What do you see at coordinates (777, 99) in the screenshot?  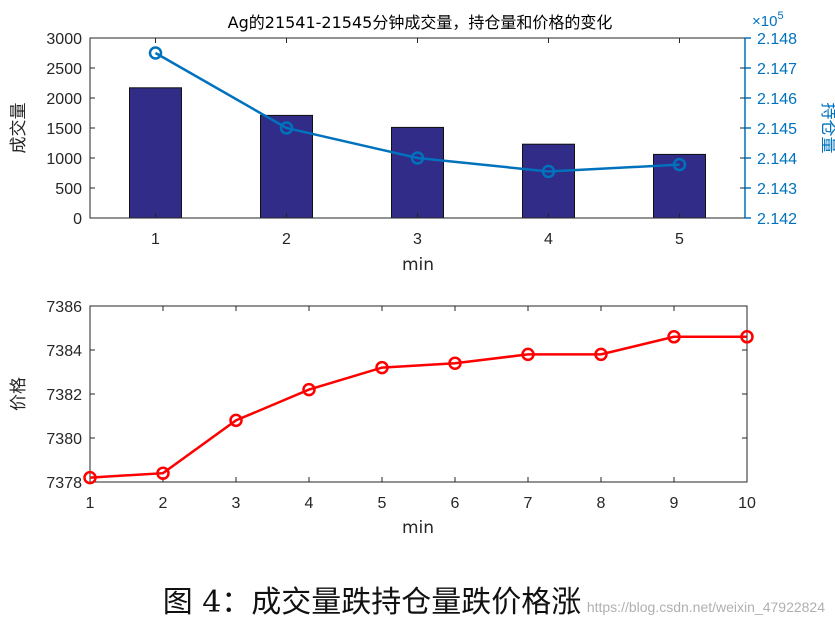 I see `right-y-tick-label: 2.146` at bounding box center [777, 99].